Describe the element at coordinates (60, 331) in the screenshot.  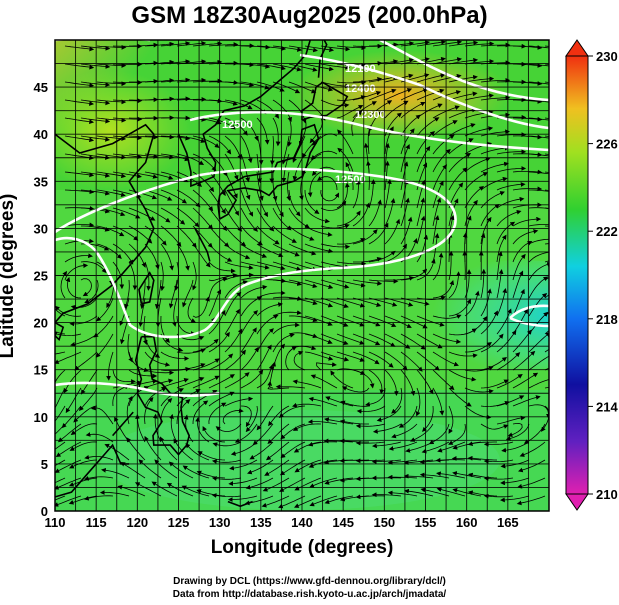
I see `coastline` at that location.